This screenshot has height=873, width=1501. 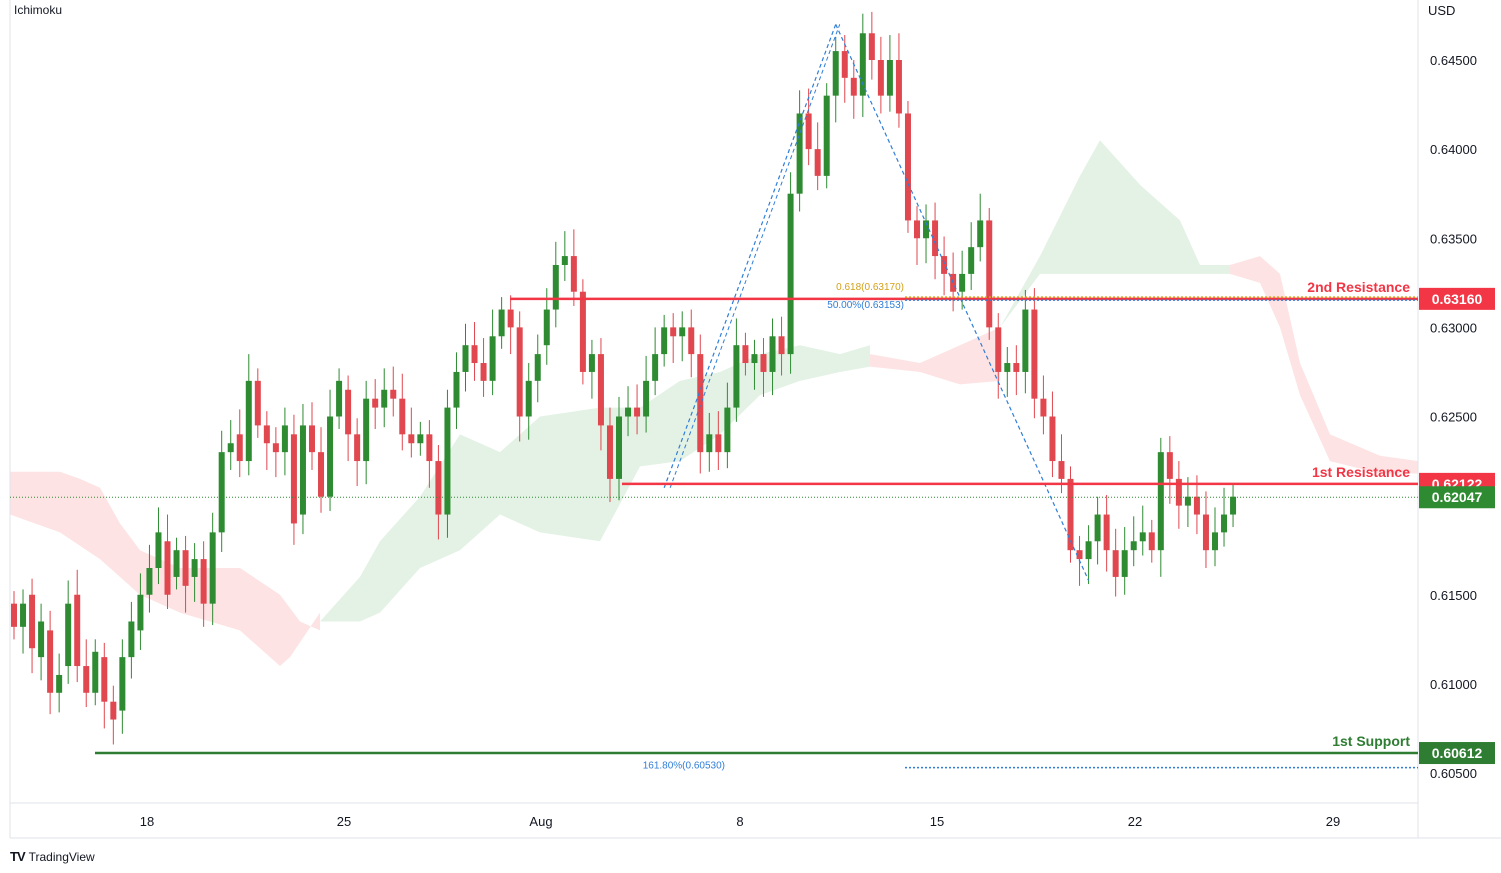 What do you see at coordinates (870, 287) in the screenshot?
I see `fib-level-label: 0.618(0.63170)` at bounding box center [870, 287].